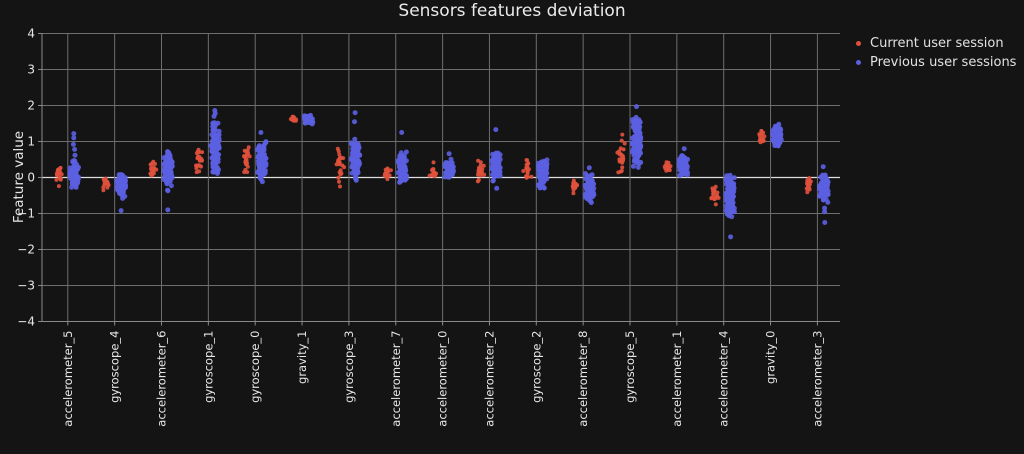  What do you see at coordinates (31, 106) in the screenshot?
I see `svg-text: 2` at bounding box center [31, 106].